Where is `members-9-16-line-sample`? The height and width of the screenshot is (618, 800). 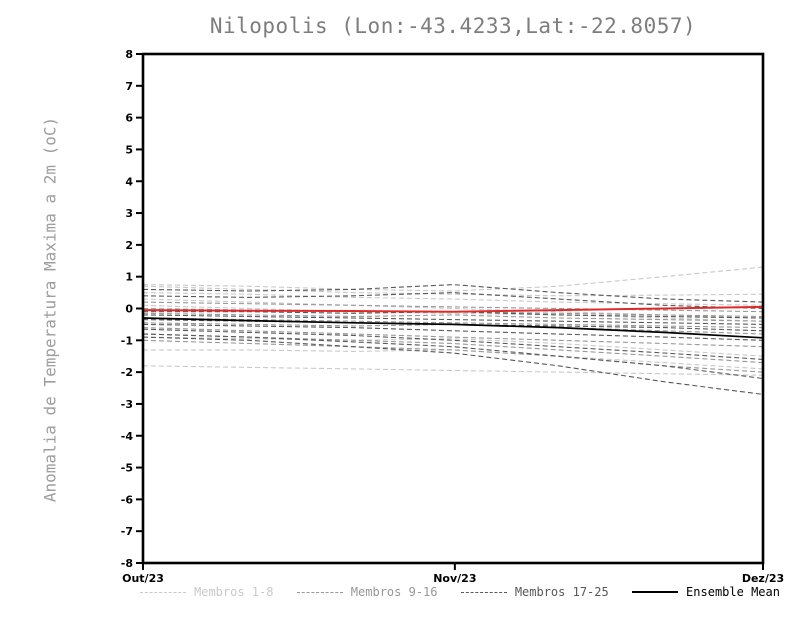 members-9-16-line-sample is located at coordinates (319, 592).